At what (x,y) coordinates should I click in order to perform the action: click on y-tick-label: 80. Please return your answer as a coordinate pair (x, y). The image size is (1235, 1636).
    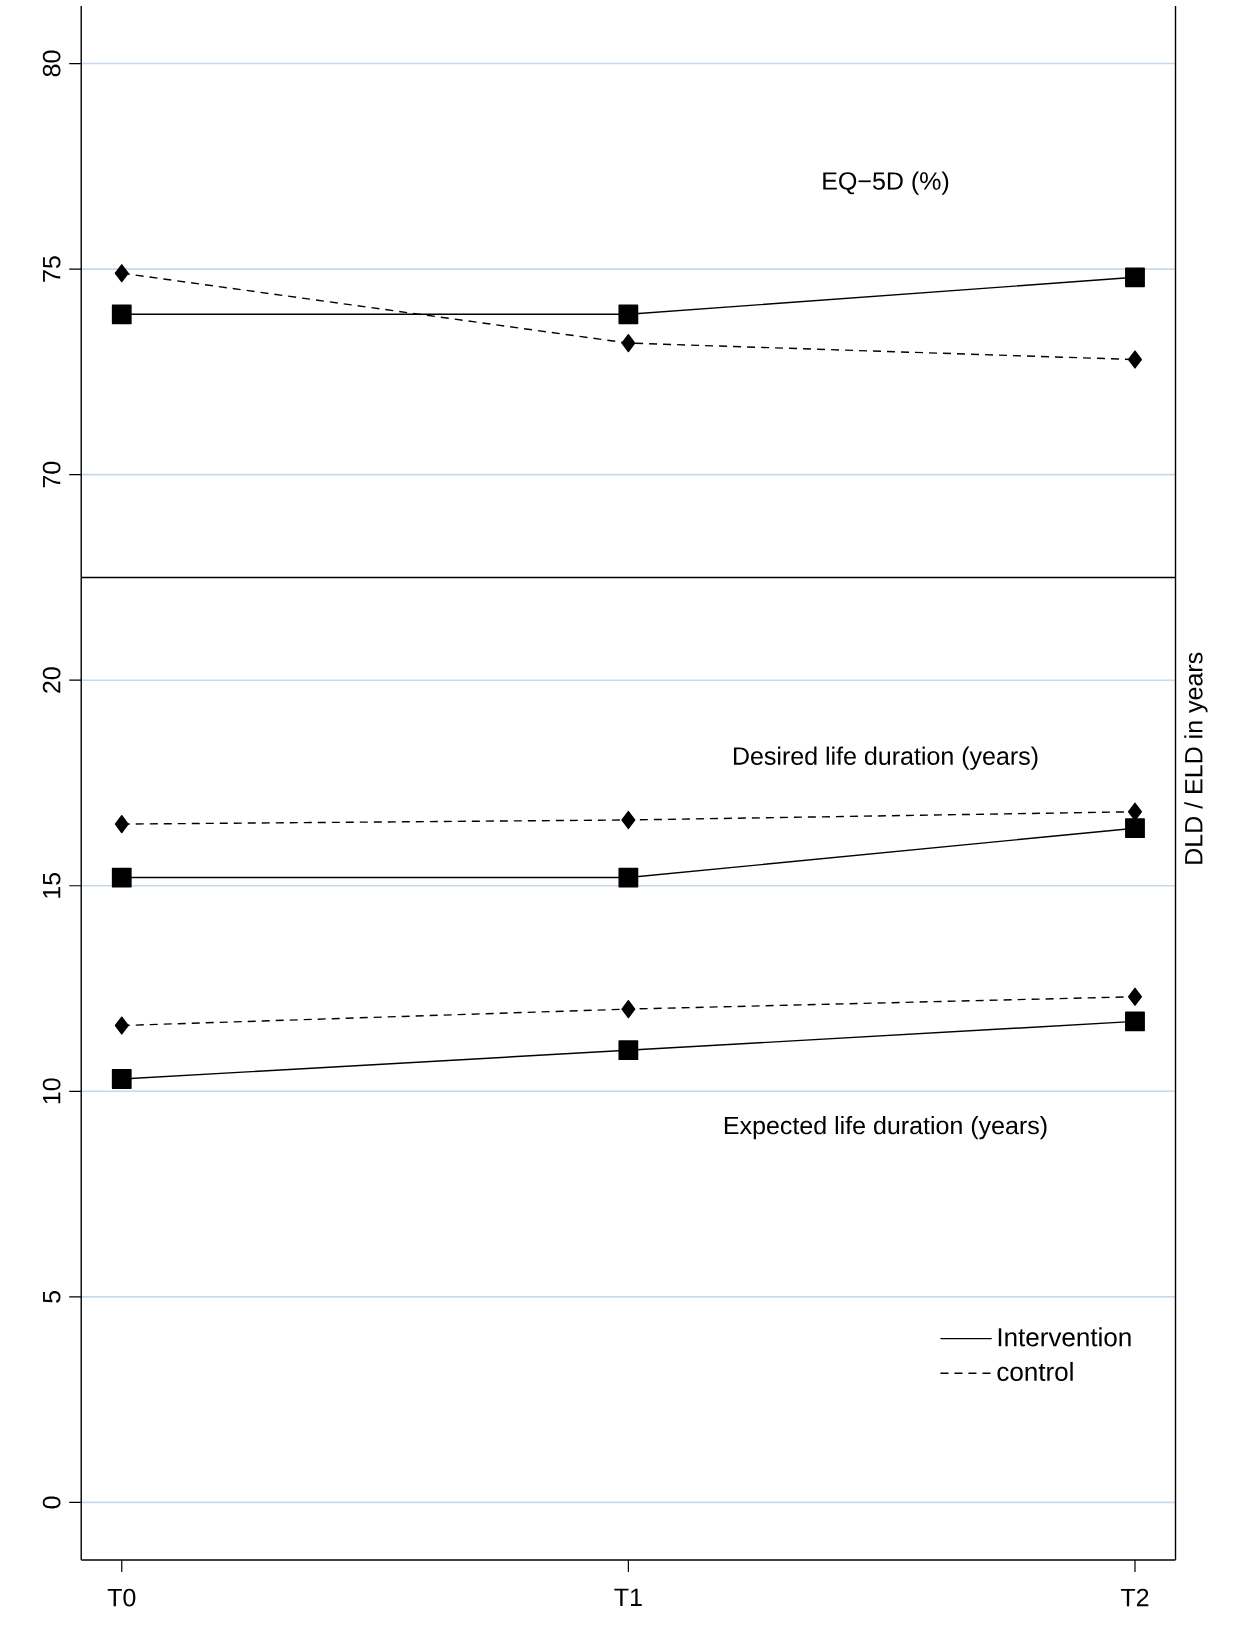
    Looking at the image, I should click on (51, 63).